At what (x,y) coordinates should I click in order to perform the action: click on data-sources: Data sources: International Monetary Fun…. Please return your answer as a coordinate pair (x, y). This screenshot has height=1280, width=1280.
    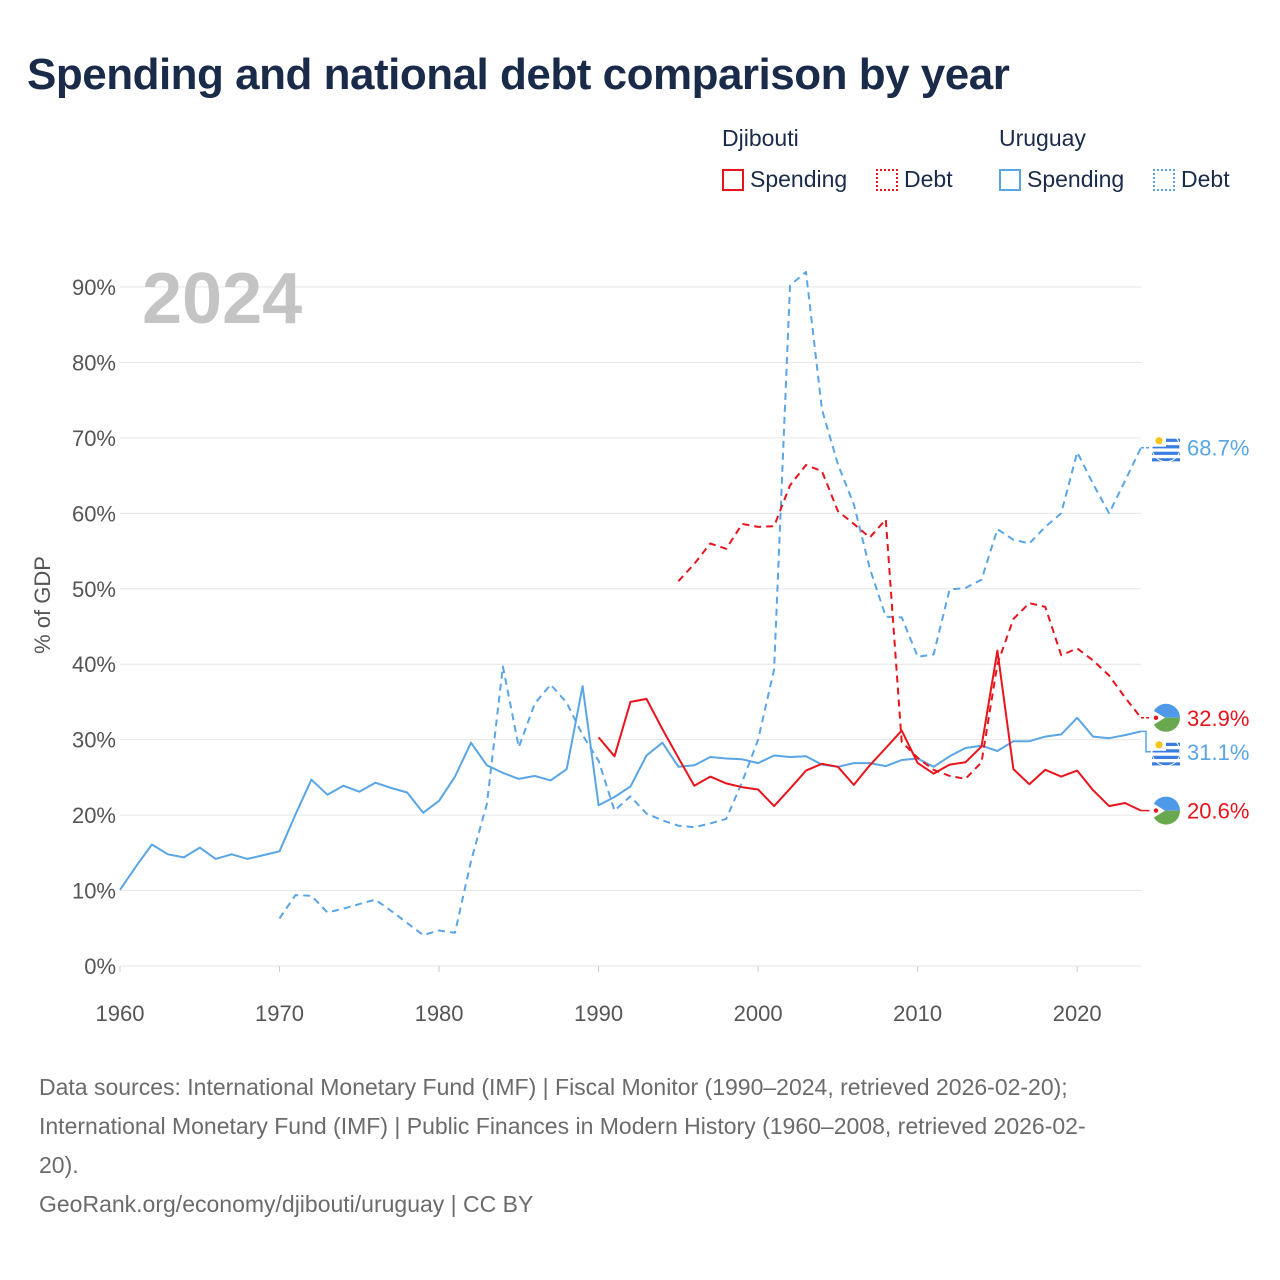
    Looking at the image, I should click on (639, 1146).